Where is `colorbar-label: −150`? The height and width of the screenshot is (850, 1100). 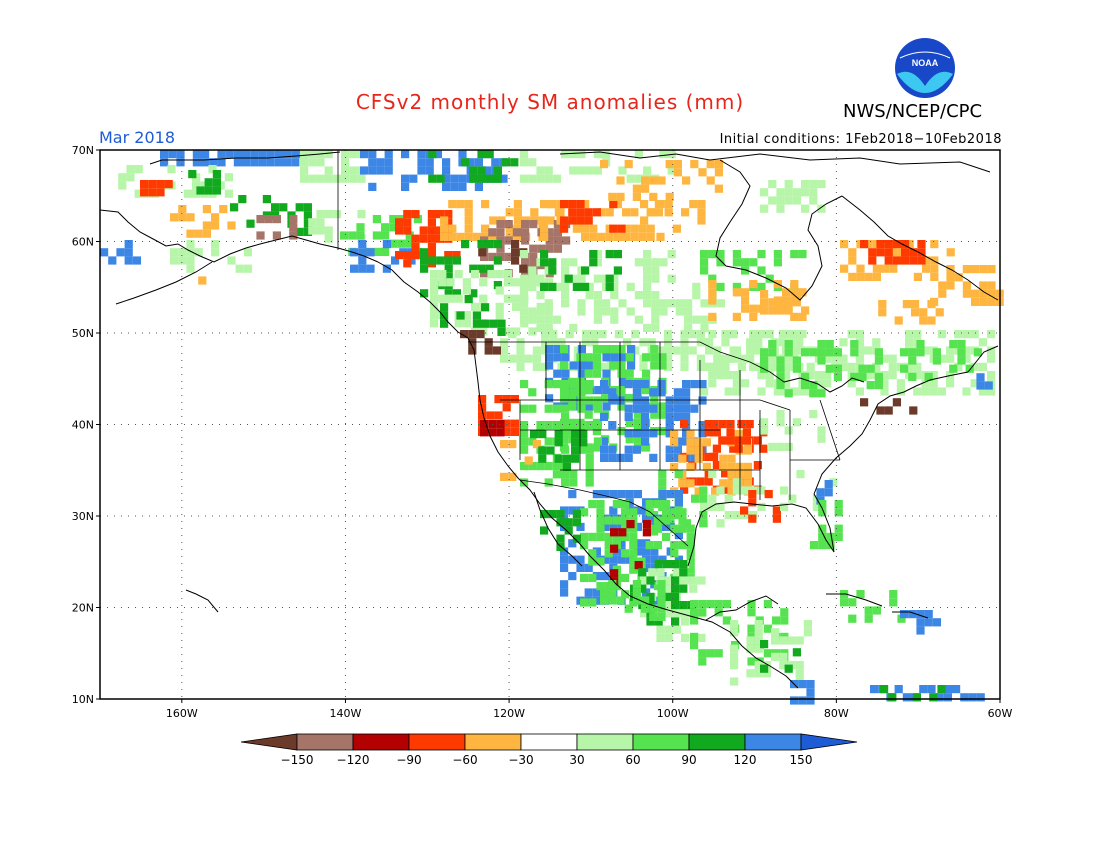
colorbar-label: −150 is located at coordinates (297, 760).